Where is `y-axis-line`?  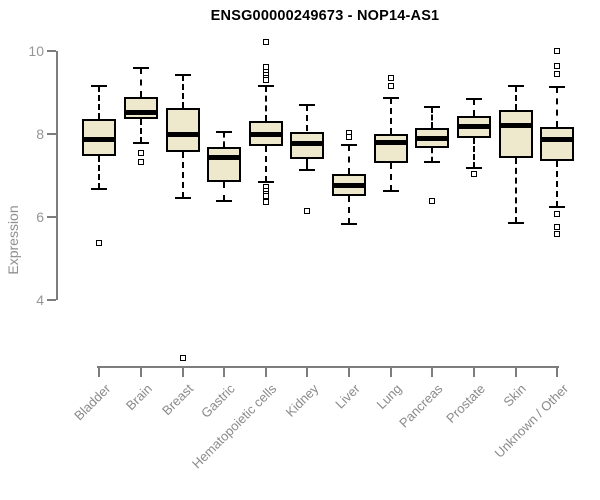 y-axis-line is located at coordinates (56, 175).